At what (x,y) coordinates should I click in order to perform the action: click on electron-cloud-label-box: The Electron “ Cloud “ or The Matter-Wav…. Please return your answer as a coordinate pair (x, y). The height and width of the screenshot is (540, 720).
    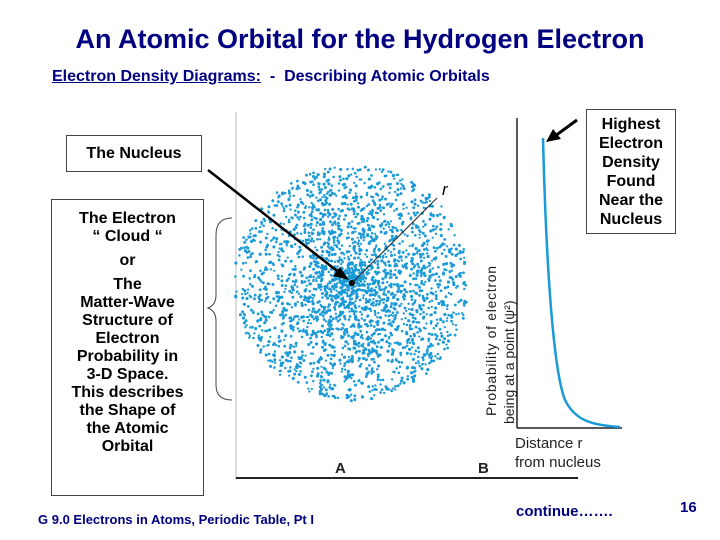
    Looking at the image, I should click on (127, 347).